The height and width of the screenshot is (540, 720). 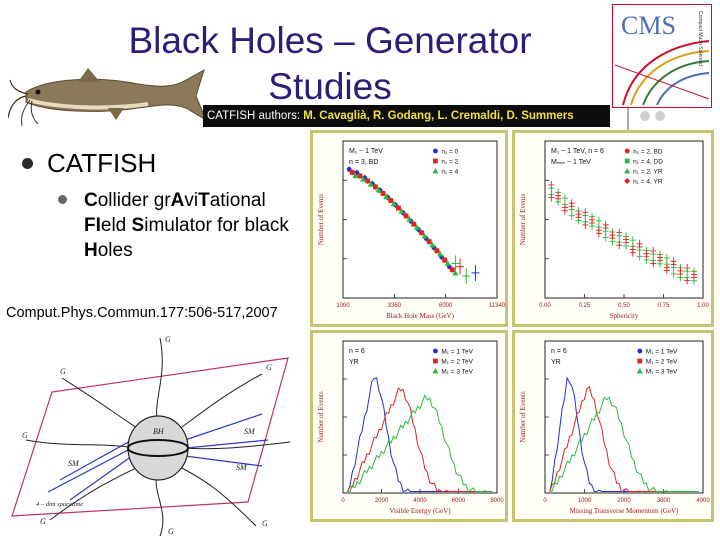 I want to click on acronym-part: oles, so click(x=115, y=250).